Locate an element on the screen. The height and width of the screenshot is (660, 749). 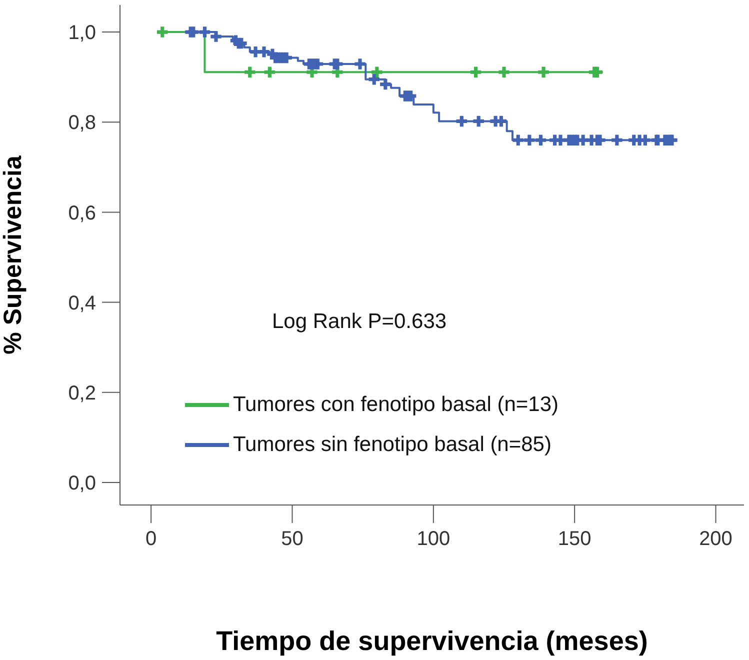
legend-label: Tumores con fenotipo basal (n=13) is located at coordinates (395, 405).